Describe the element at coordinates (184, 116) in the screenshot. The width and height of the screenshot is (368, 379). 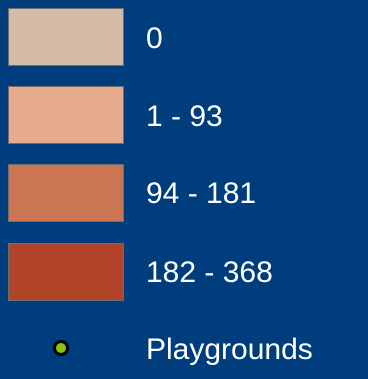
I see `legend-label-class-1: 1 - 93` at that location.